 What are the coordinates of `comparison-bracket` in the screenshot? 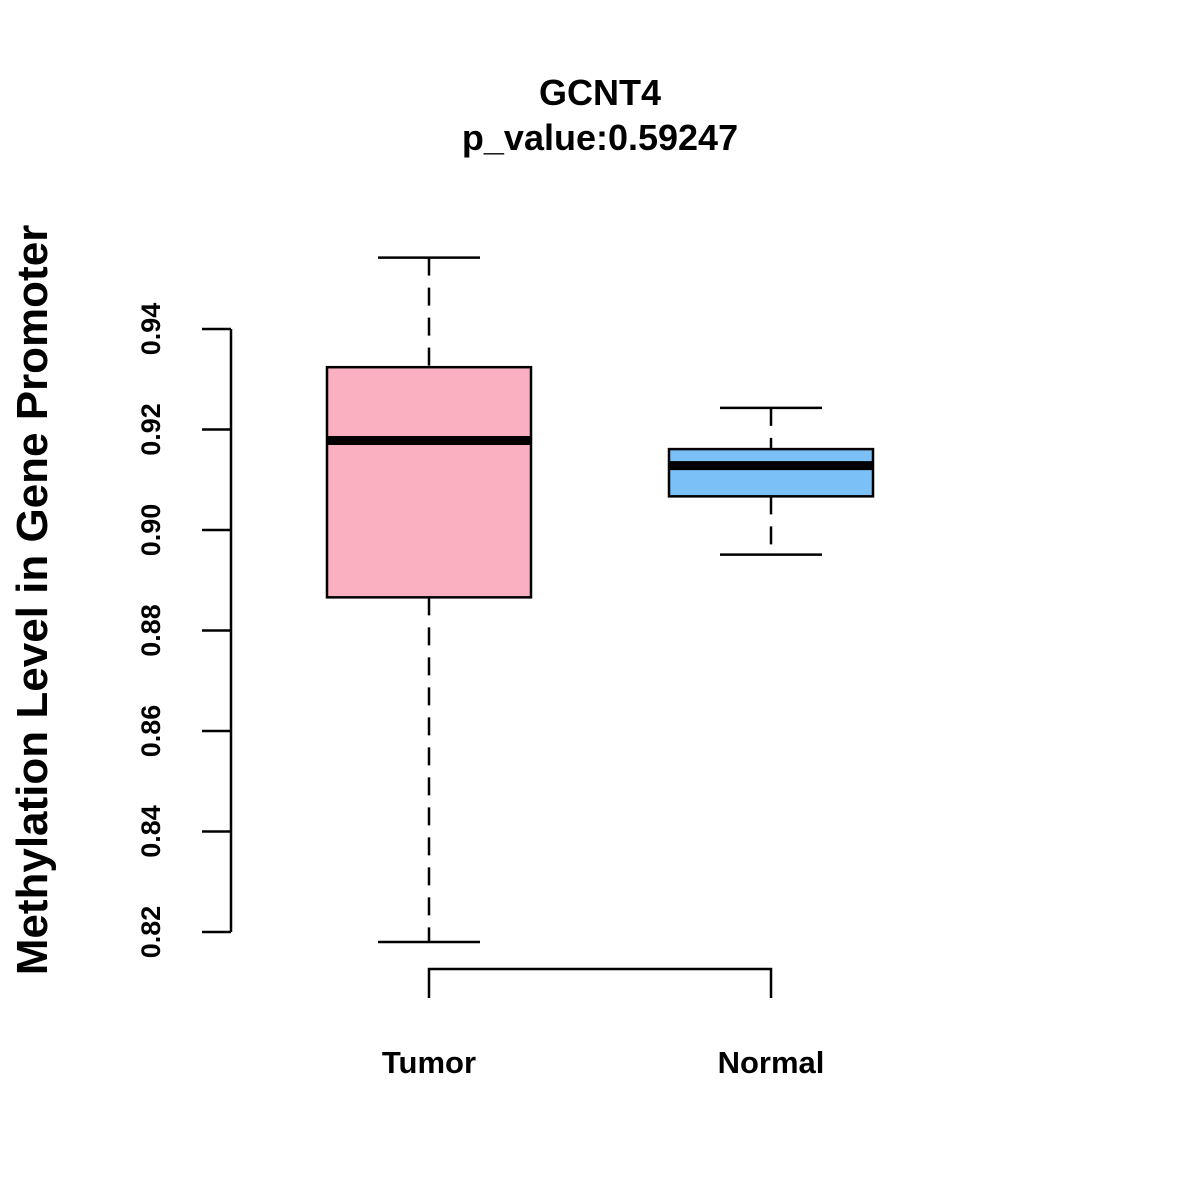 It's located at (600, 982).